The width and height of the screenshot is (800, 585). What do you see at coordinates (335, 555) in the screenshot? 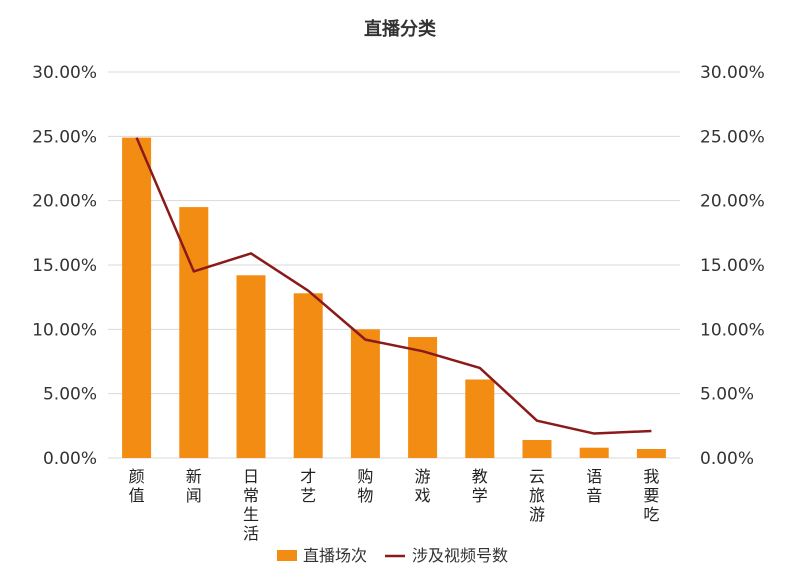
I see `legend-bar-label: 直播场次` at bounding box center [335, 555].